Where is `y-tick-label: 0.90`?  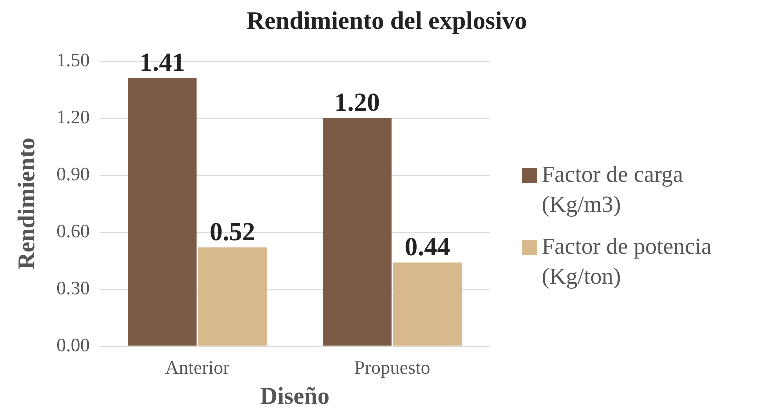 y-tick-label: 0.90 is located at coordinates (73, 175).